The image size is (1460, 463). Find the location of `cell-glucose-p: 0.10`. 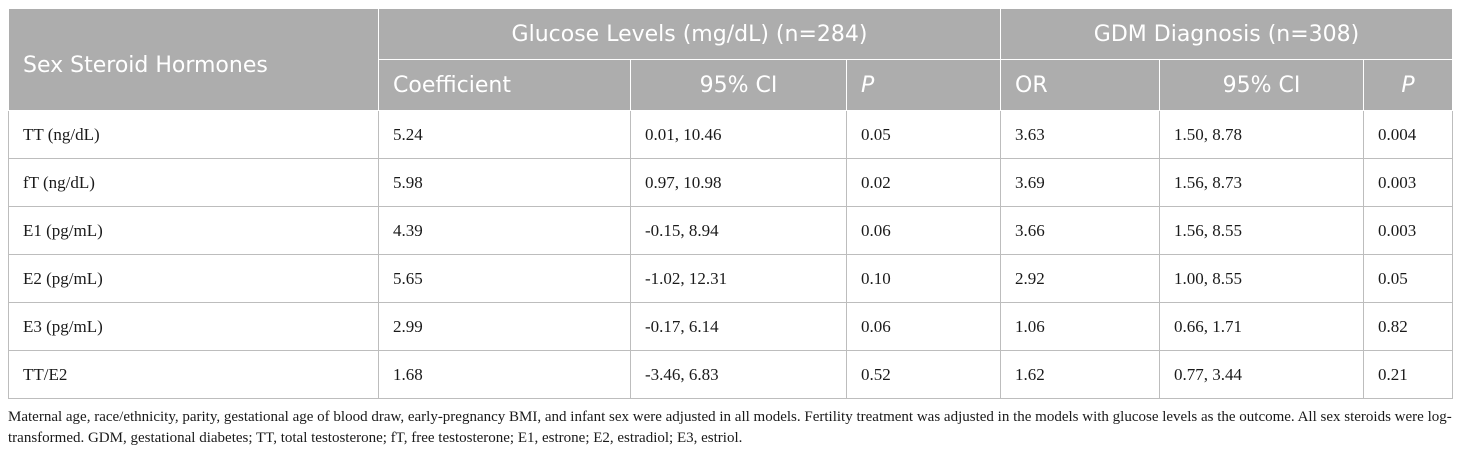

cell-glucose-p: 0.10 is located at coordinates (923, 278).